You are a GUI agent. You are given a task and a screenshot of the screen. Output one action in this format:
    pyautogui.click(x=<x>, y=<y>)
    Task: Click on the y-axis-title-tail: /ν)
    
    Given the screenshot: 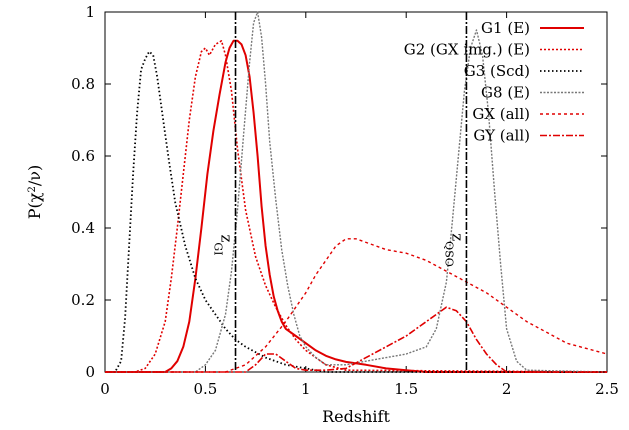 What is the action you would take?
    pyautogui.click(x=34, y=175)
    